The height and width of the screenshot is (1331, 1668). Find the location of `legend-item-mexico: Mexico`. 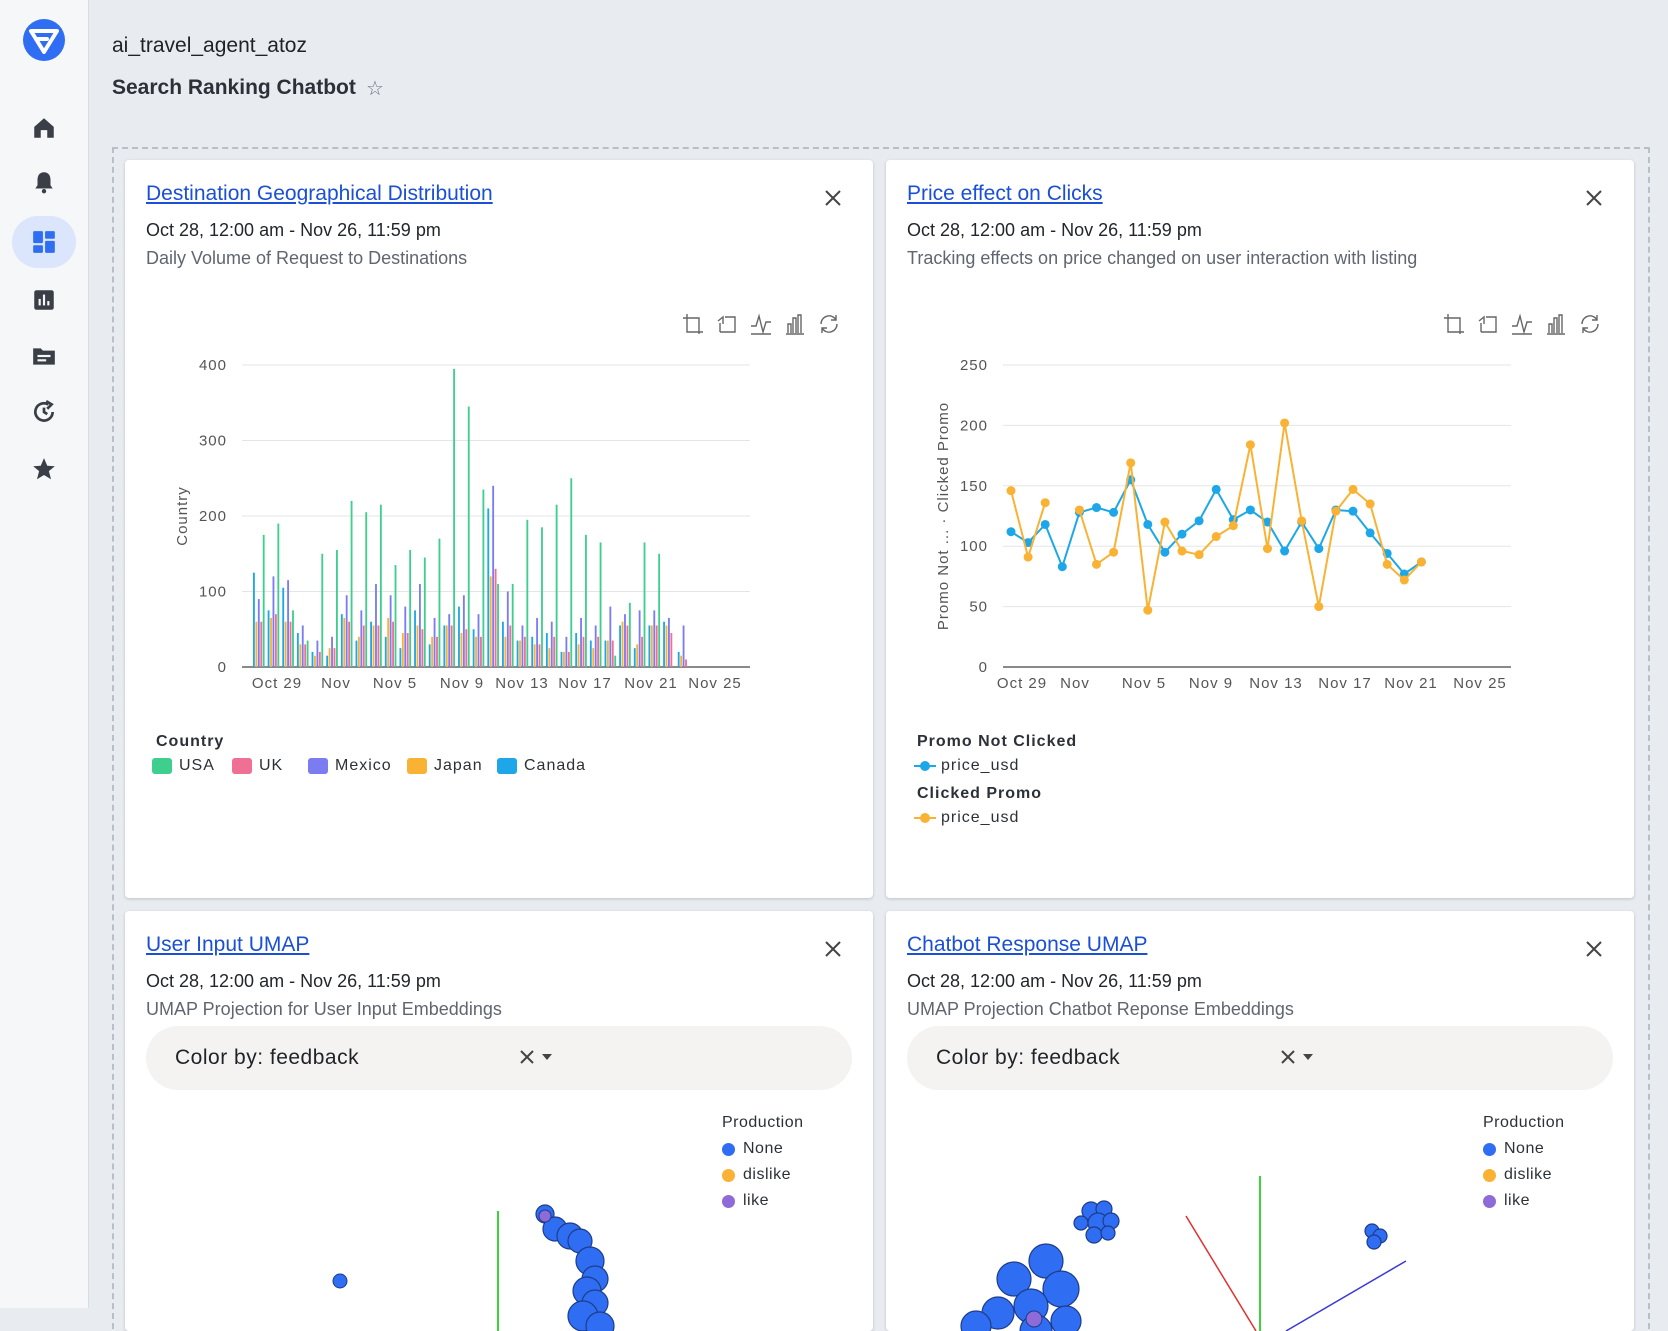

legend-item-mexico: Mexico is located at coordinates (350, 766).